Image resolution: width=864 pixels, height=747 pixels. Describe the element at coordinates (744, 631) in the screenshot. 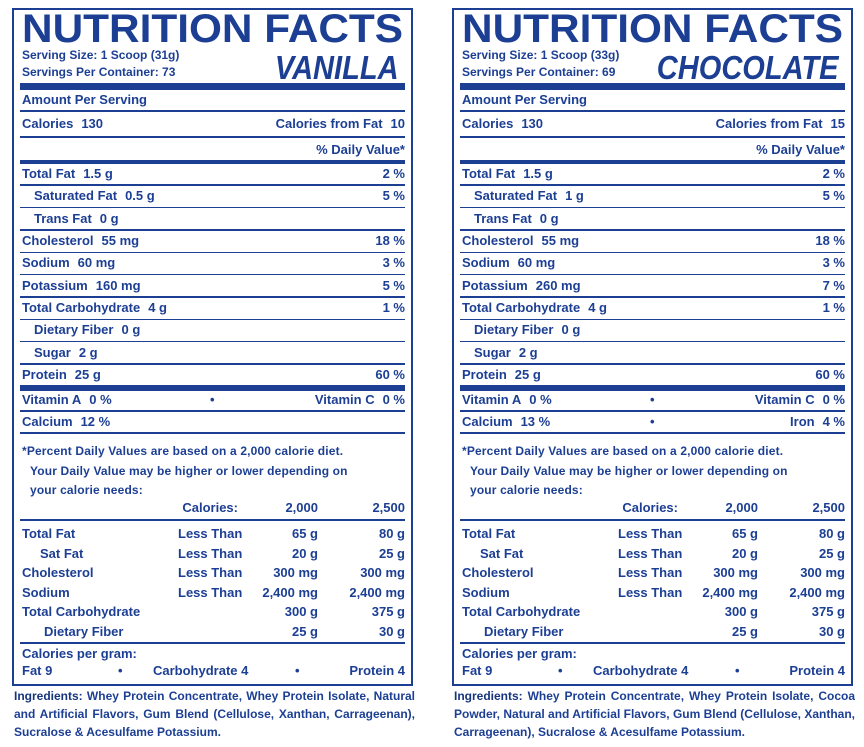

I see `dv-table-2000: 25 g` at that location.